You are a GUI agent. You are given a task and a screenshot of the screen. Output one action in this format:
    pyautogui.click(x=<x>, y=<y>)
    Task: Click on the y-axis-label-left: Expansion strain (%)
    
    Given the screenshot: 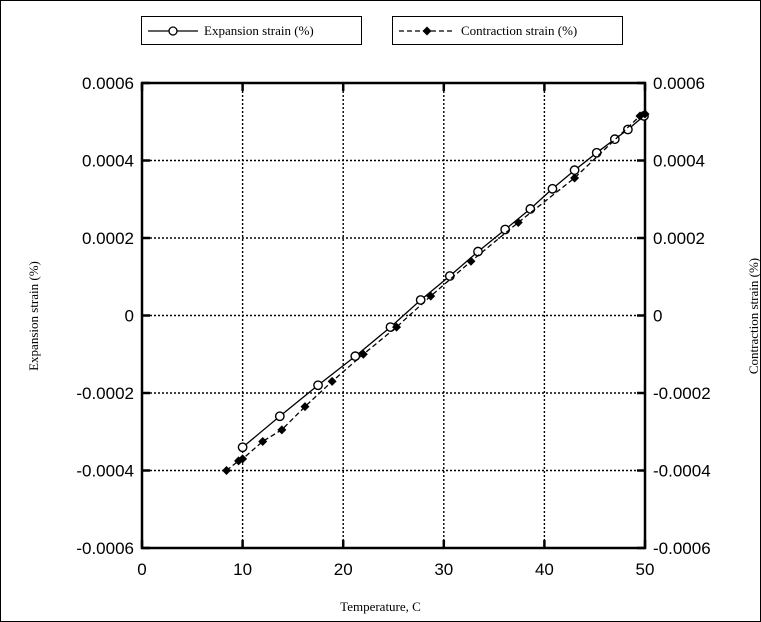 What is the action you would take?
    pyautogui.click(x=33, y=316)
    